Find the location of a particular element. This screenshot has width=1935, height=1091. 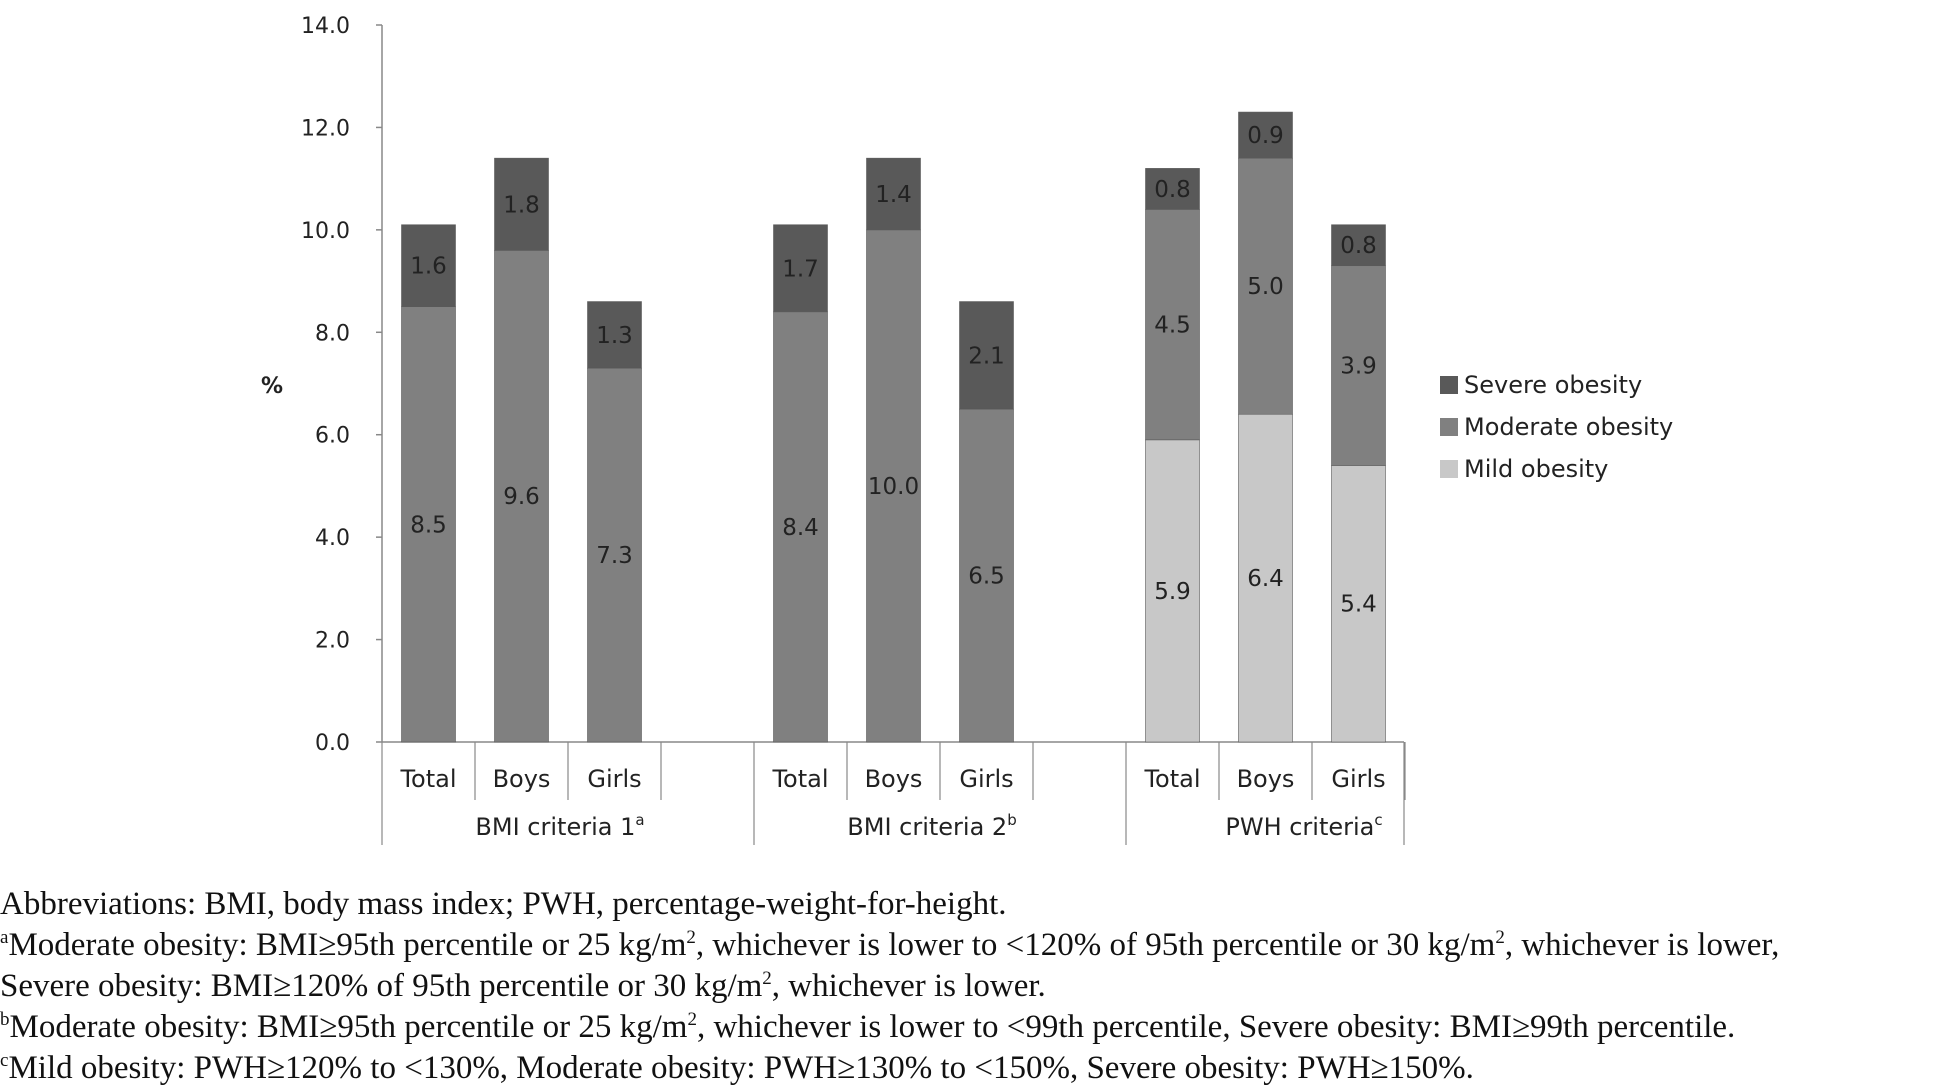

data-label: 6.5 is located at coordinates (986, 577).